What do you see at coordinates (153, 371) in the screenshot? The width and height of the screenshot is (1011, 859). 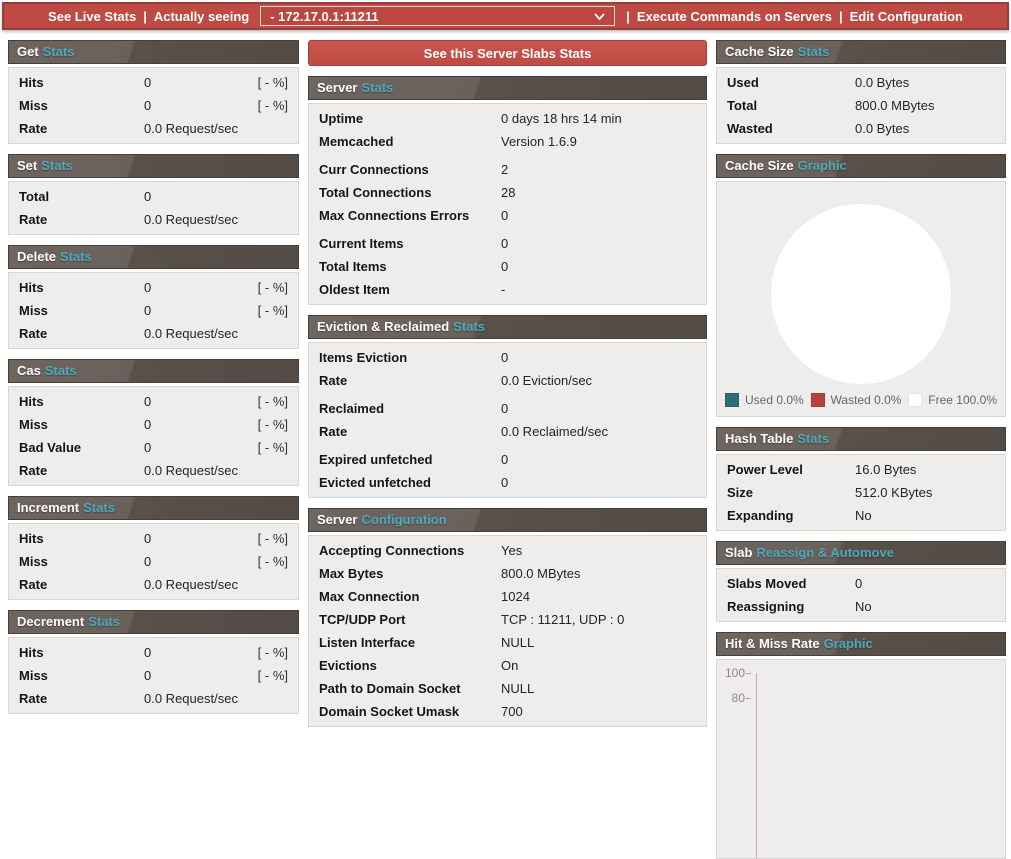 I see `panel-header: Cas Stats` at bounding box center [153, 371].